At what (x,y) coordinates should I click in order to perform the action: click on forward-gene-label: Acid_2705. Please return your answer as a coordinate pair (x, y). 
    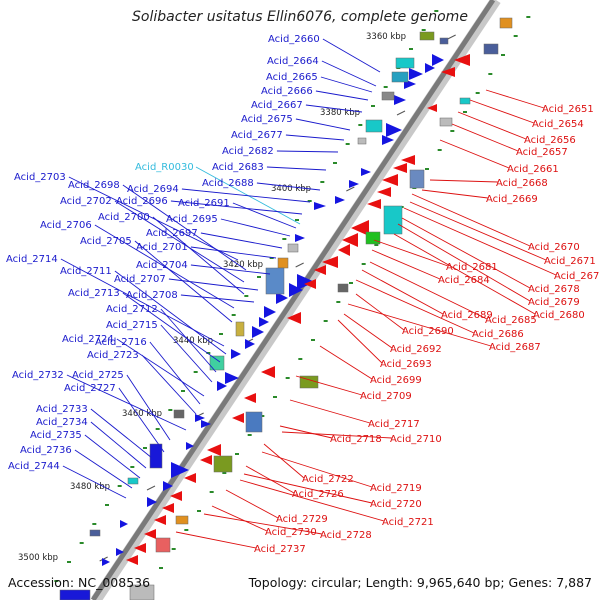
    Looking at the image, I should click on (106, 241).